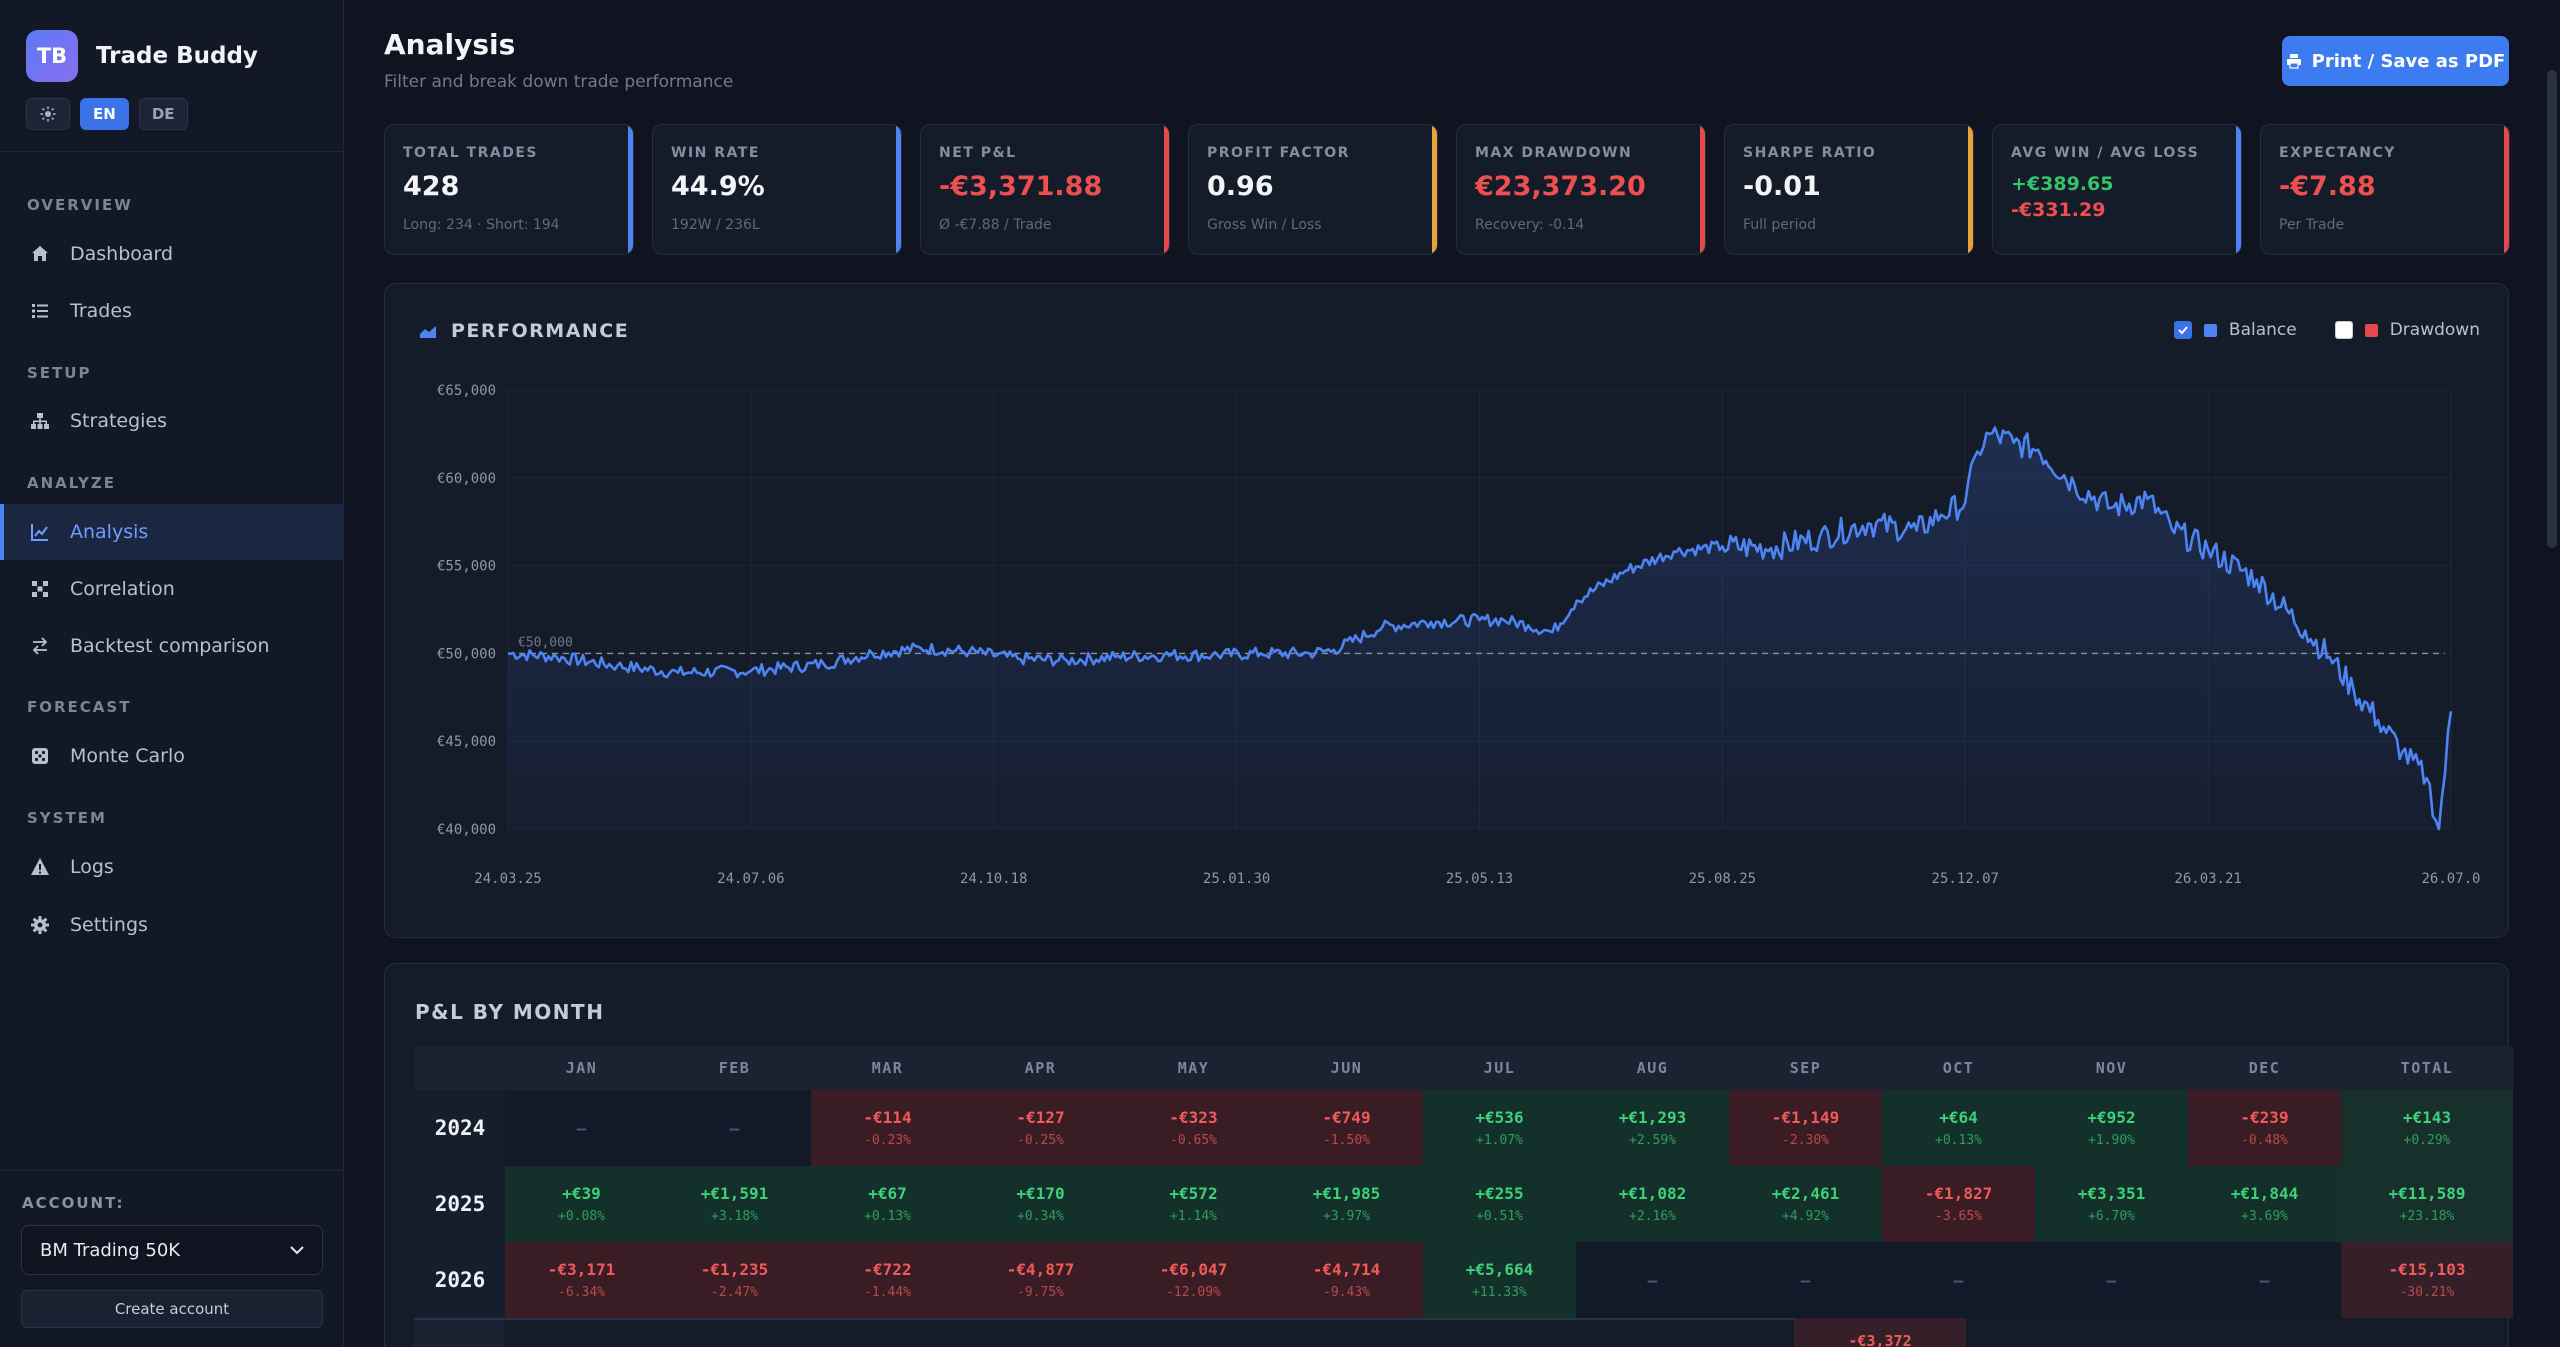  Describe the element at coordinates (1040, 1292) in the screenshot. I see `cell-percent: -9.75%` at that location.